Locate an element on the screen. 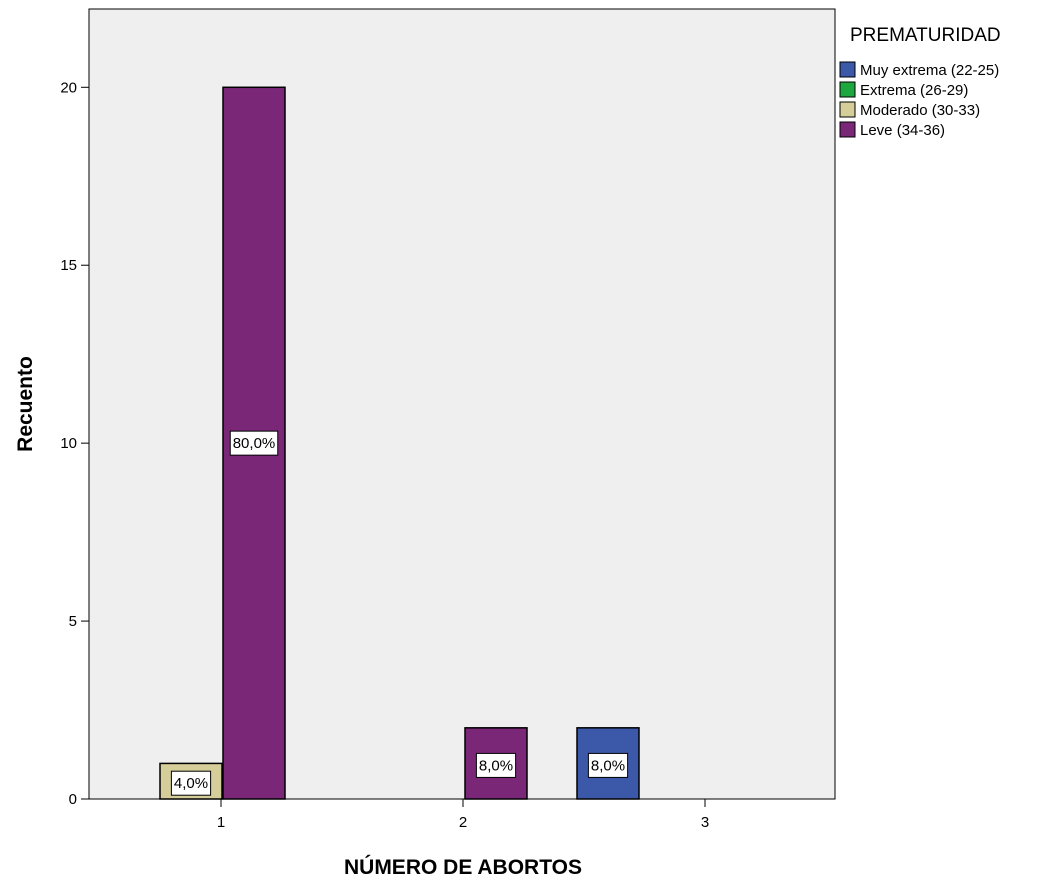 The width and height of the screenshot is (1051, 880). y-tick-label: 0 is located at coordinates (73, 799).